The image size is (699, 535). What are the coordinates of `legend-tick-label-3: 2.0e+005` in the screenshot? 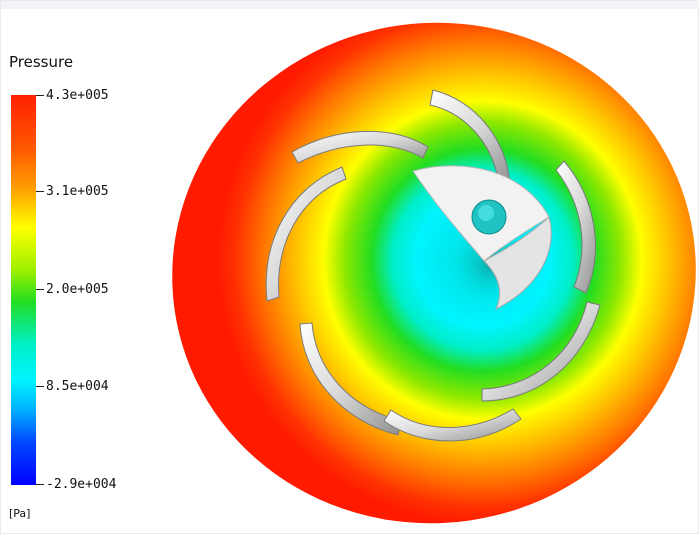 It's located at (77, 289).